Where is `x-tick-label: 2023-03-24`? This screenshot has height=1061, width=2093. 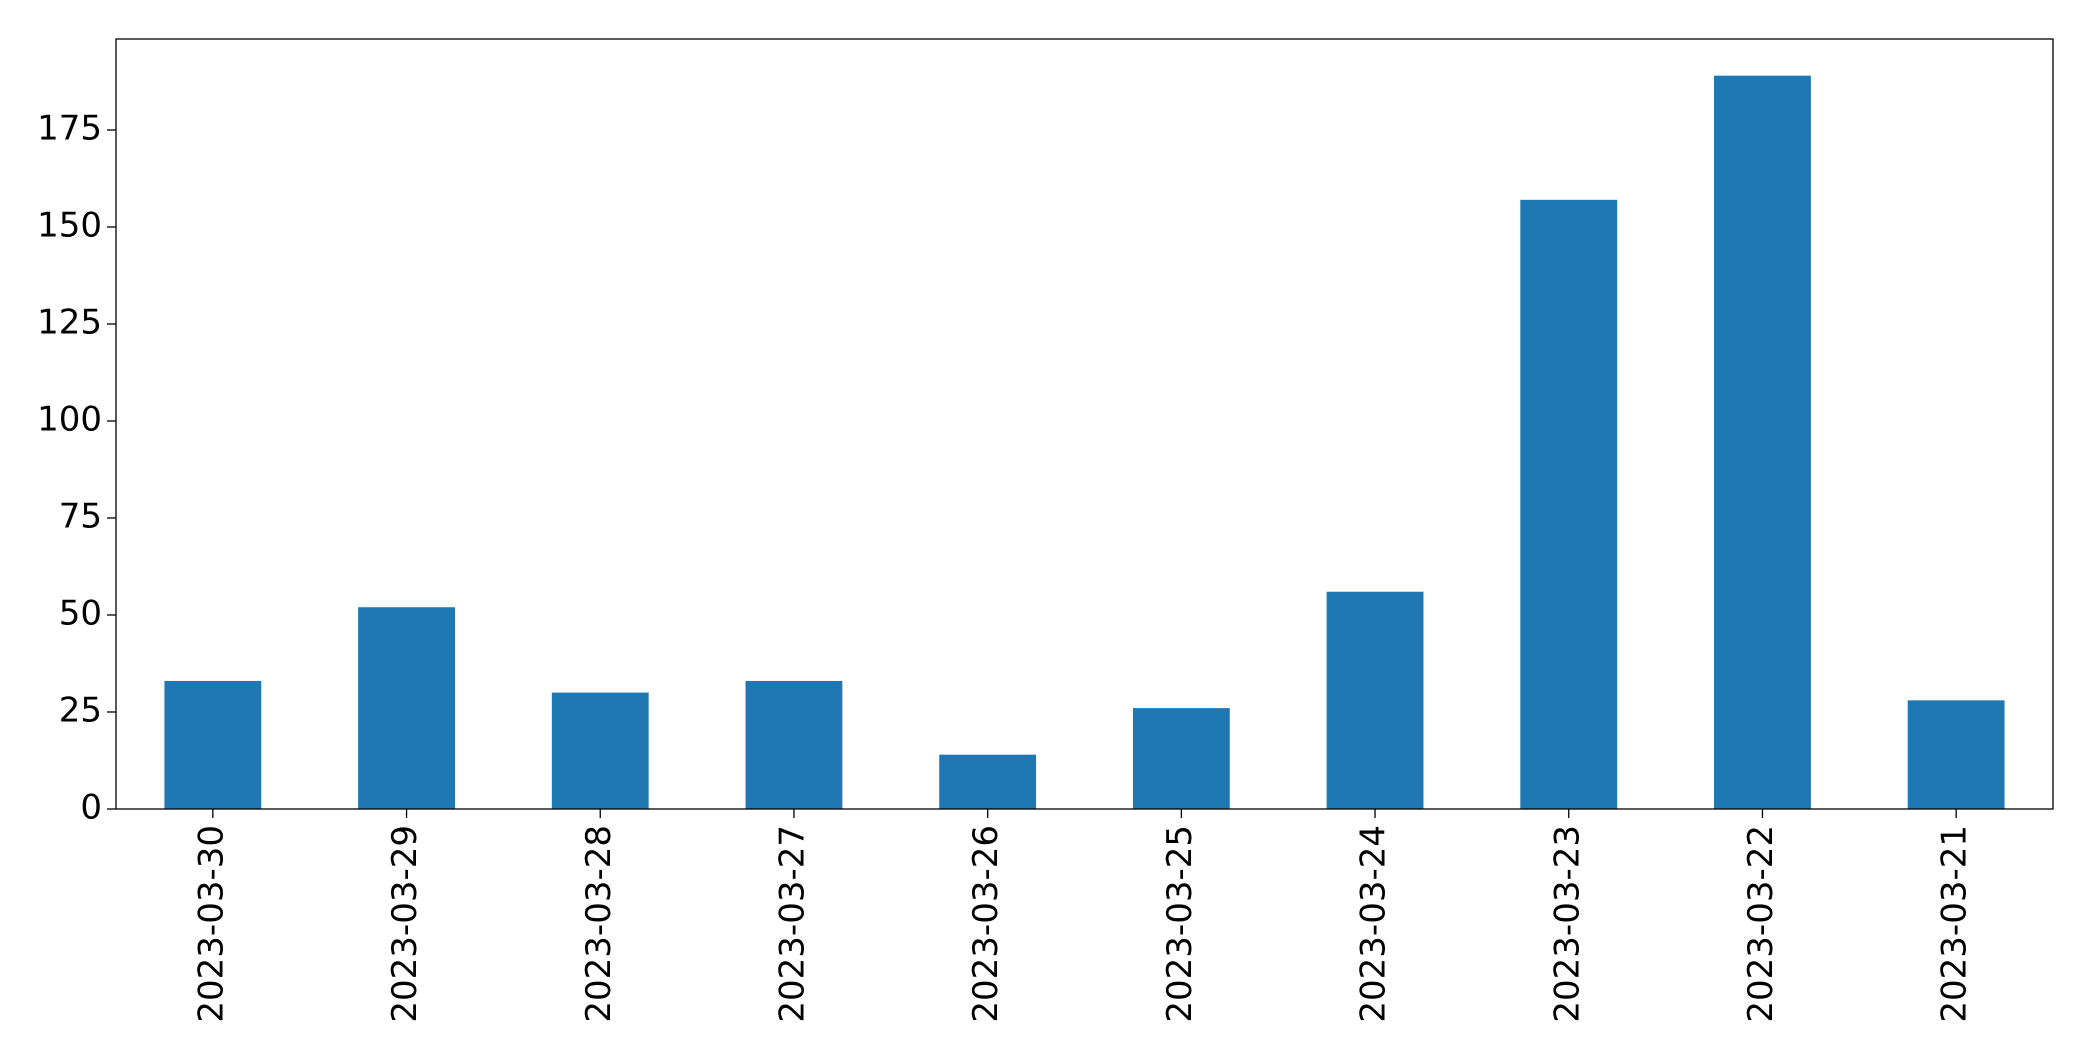 x-tick-label: 2023-03-24 is located at coordinates (1374, 924).